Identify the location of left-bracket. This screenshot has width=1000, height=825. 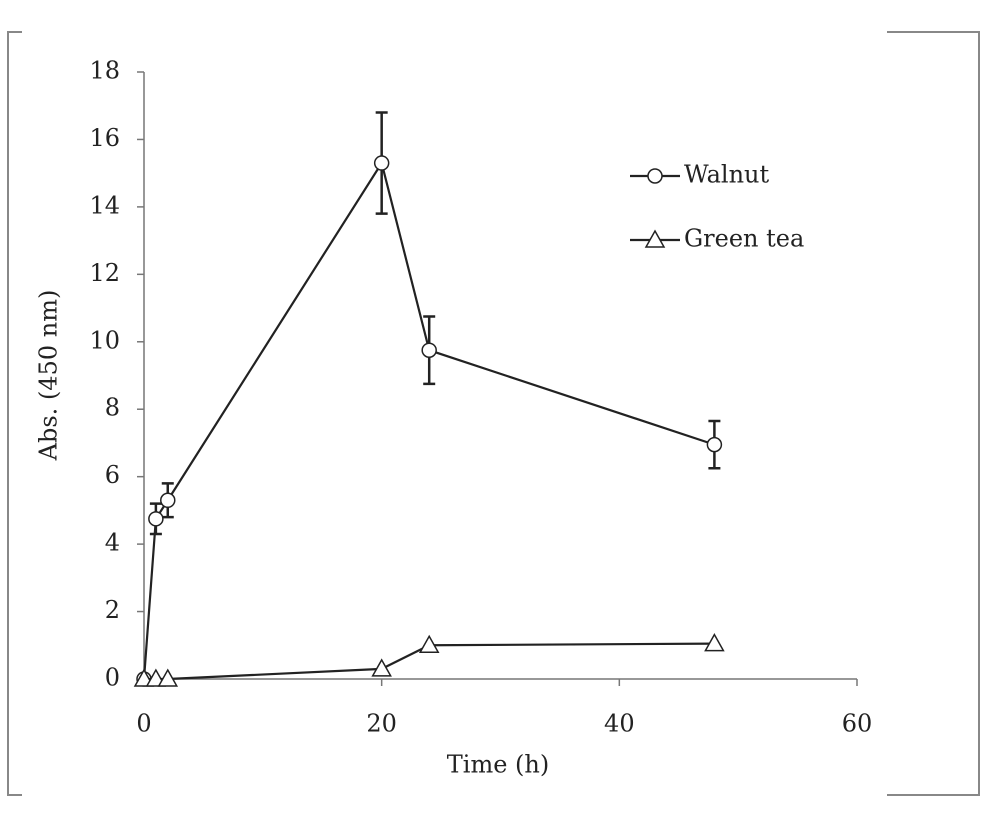
(14, 413).